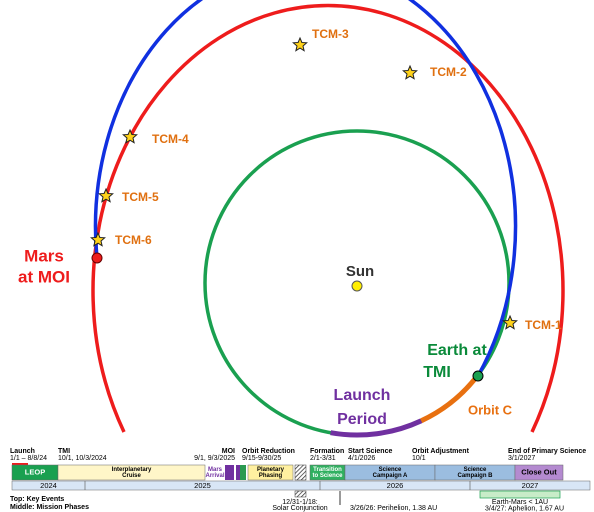 The height and width of the screenshot is (512, 594). Describe the element at coordinates (520, 502) in the screenshot. I see `earth-mars-note: Earth-Mars < 1AU` at that location.